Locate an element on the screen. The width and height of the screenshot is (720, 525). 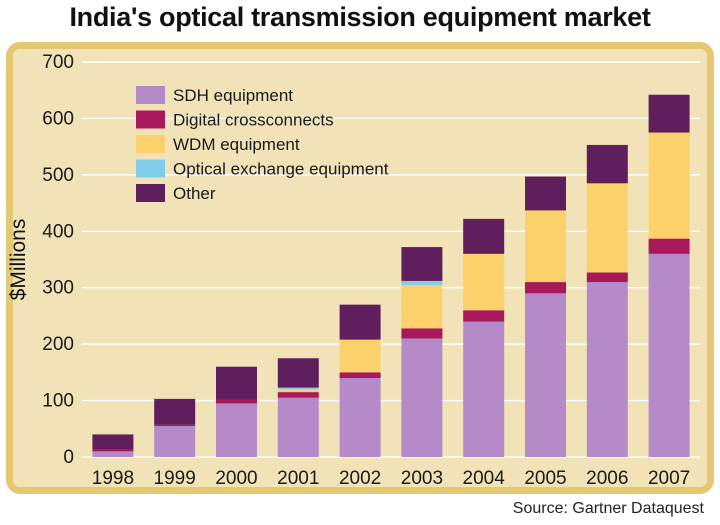
bar-2000-digital-crossconnects is located at coordinates (236, 401).